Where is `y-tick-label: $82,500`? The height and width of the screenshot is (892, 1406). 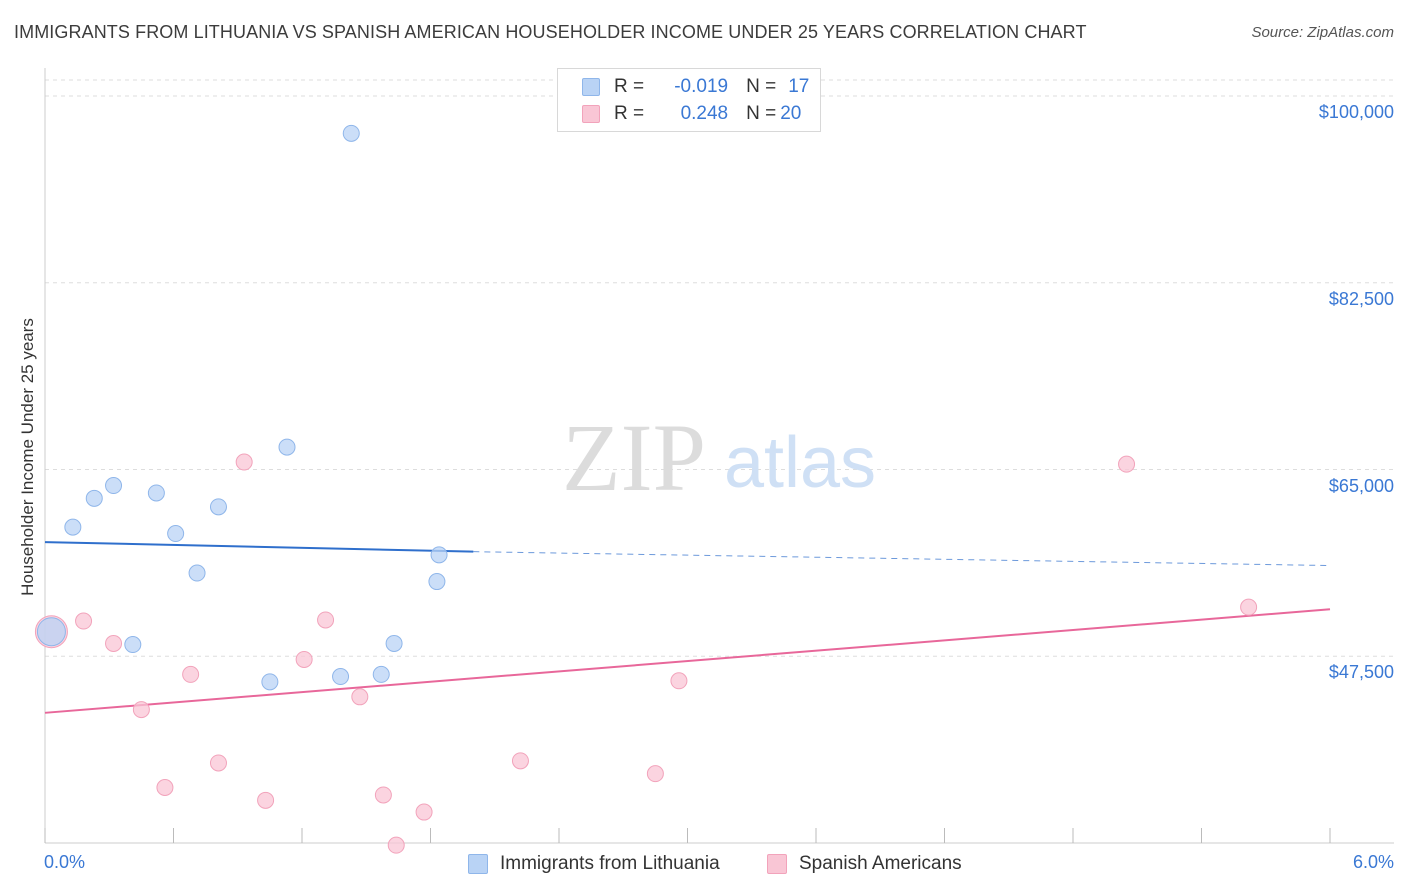 y-tick-label: $82,500 is located at coordinates (1361, 298).